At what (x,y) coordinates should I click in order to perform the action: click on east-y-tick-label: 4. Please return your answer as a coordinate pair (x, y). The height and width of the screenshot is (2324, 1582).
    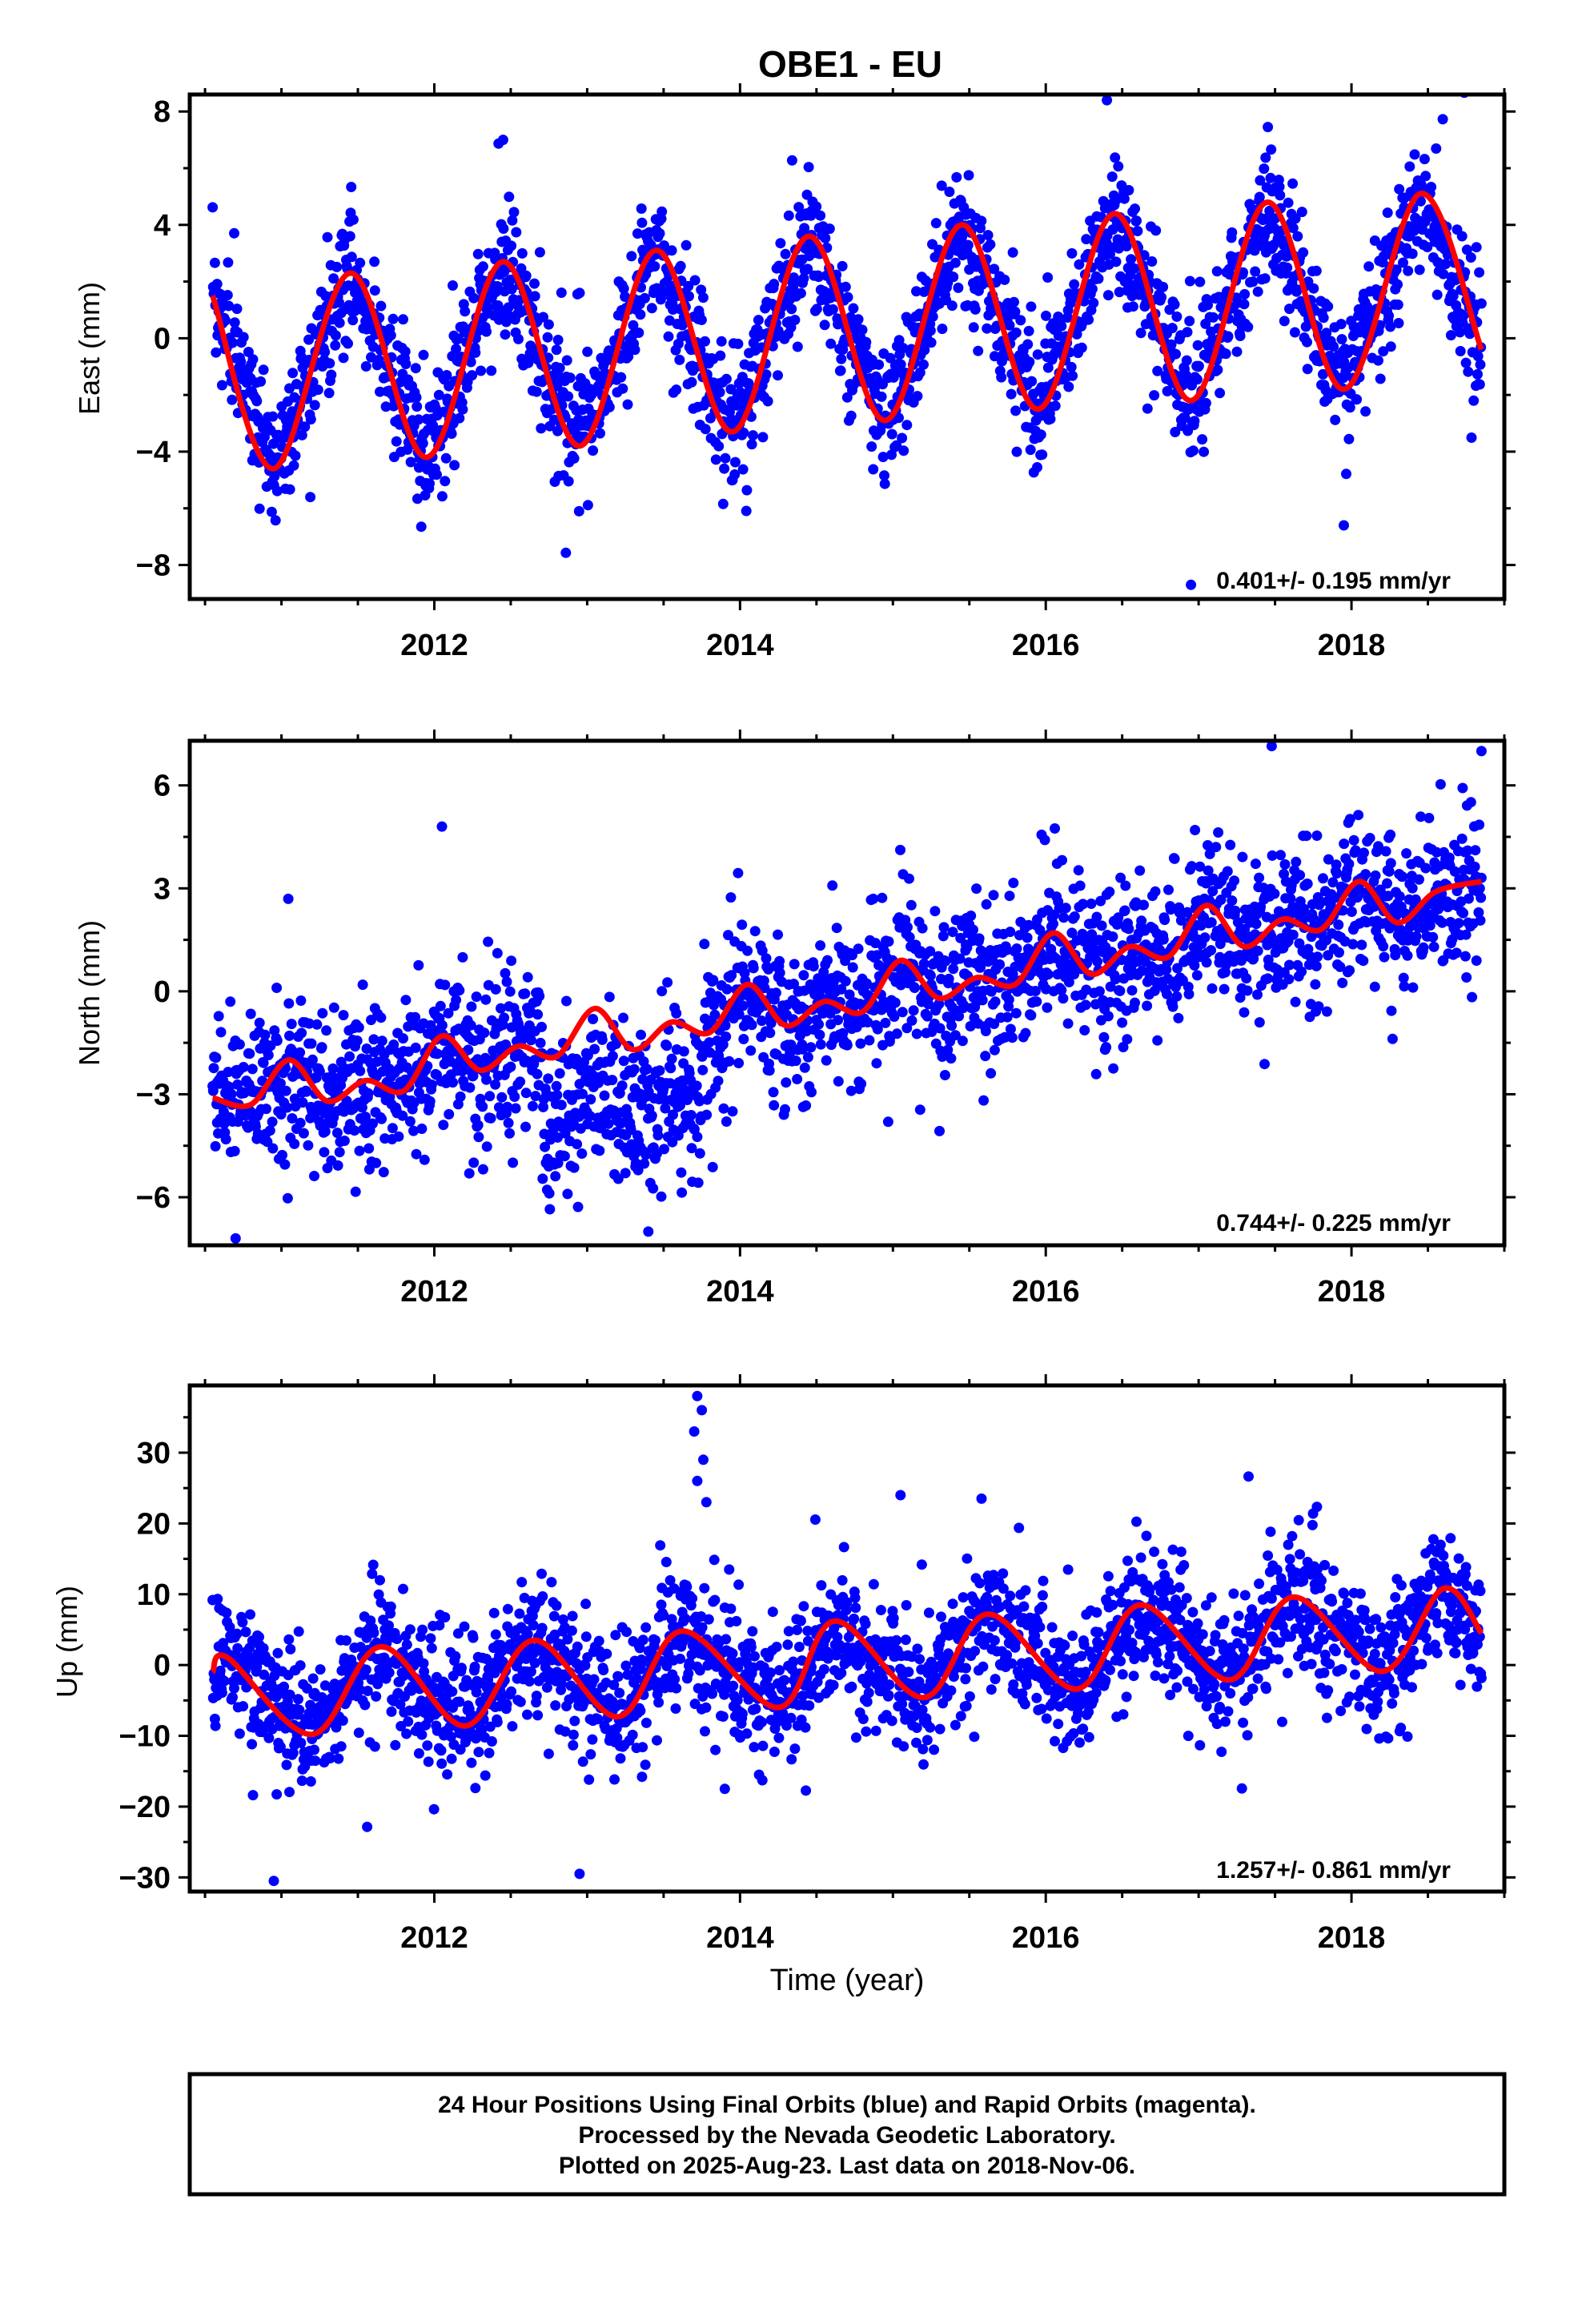
    Looking at the image, I should click on (162, 226).